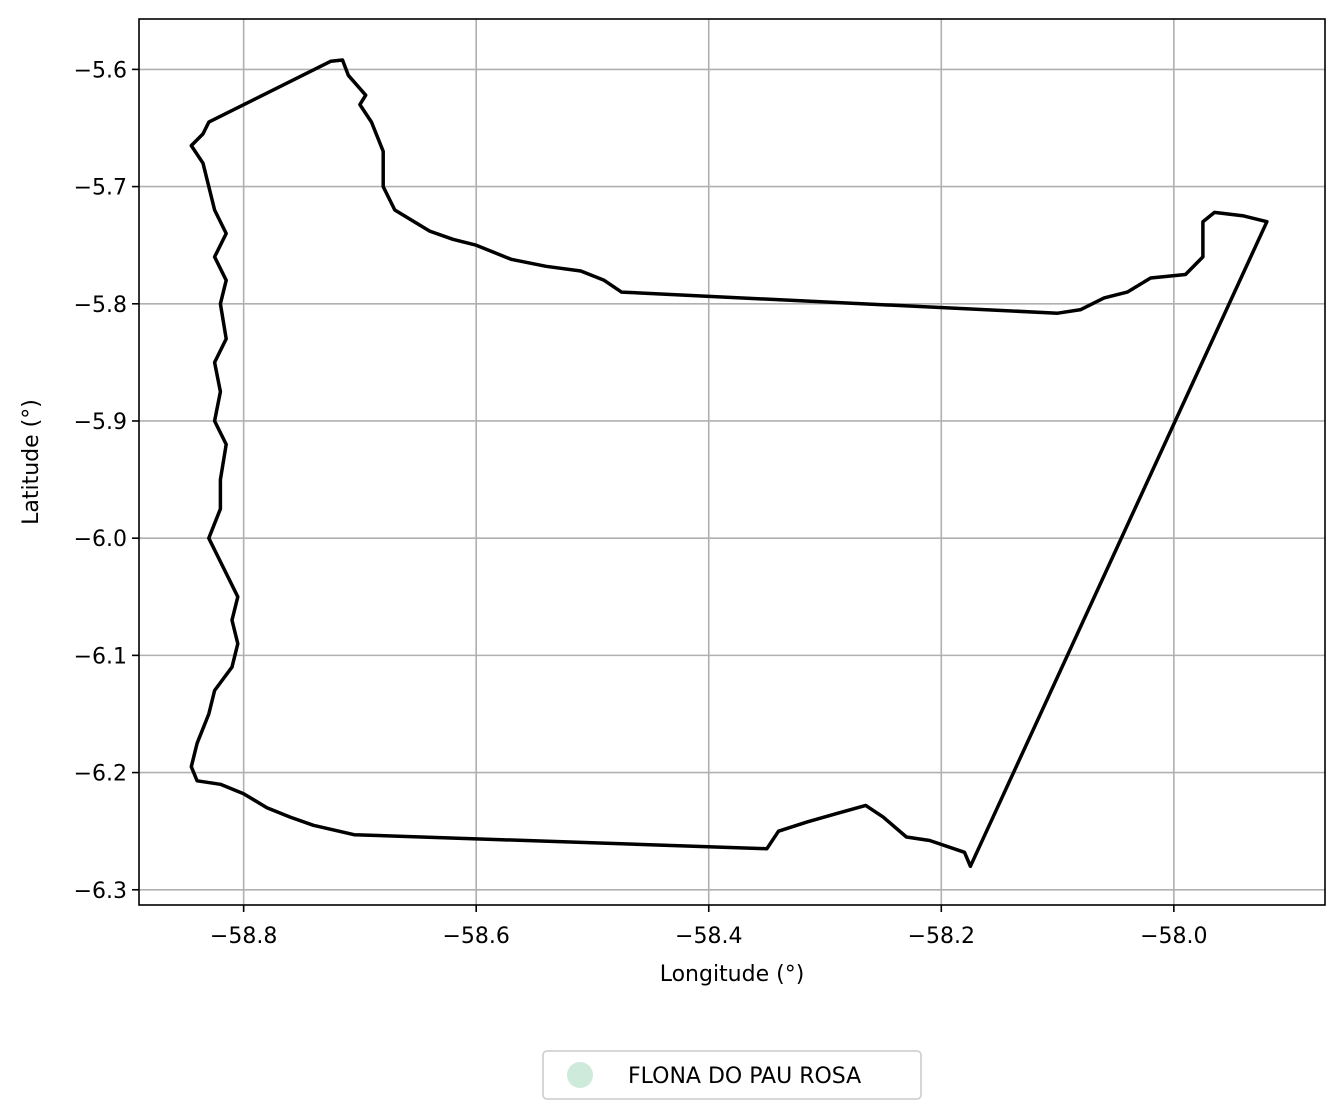 The width and height of the screenshot is (1344, 1119). I want to click on y-tick-label: −6.1, so click(100, 656).